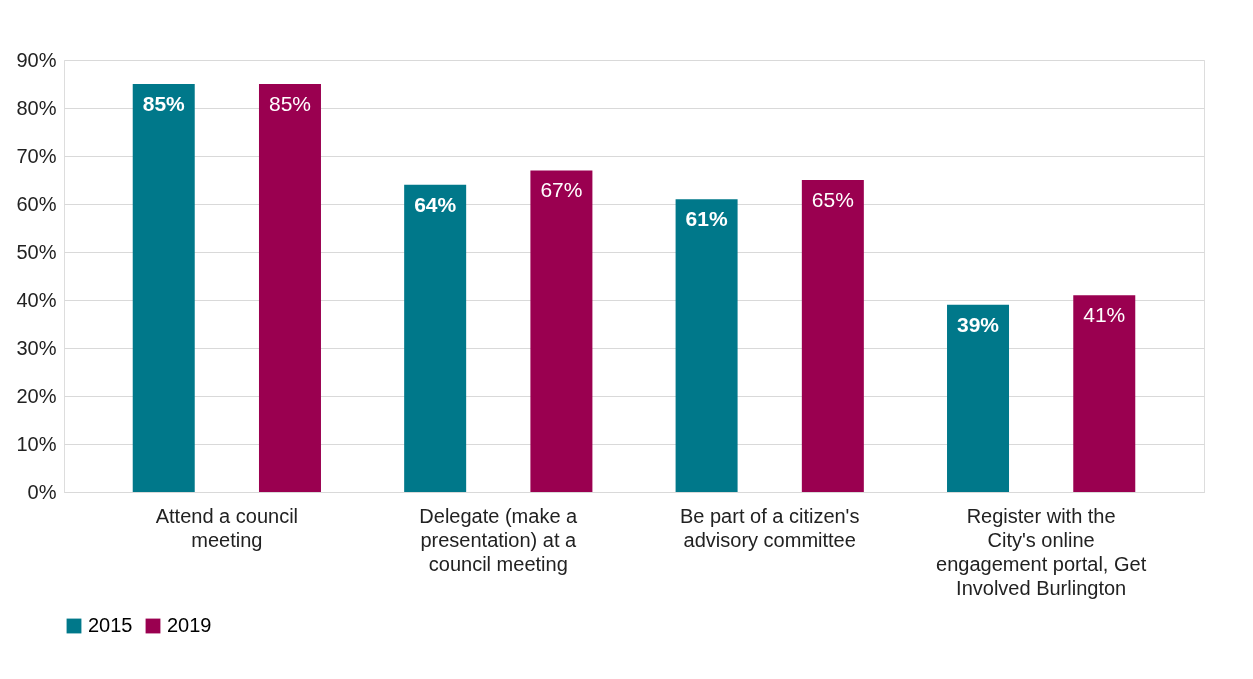 The width and height of the screenshot is (1253, 679). Describe the element at coordinates (435, 204) in the screenshot. I see `data-label: 64%` at that location.